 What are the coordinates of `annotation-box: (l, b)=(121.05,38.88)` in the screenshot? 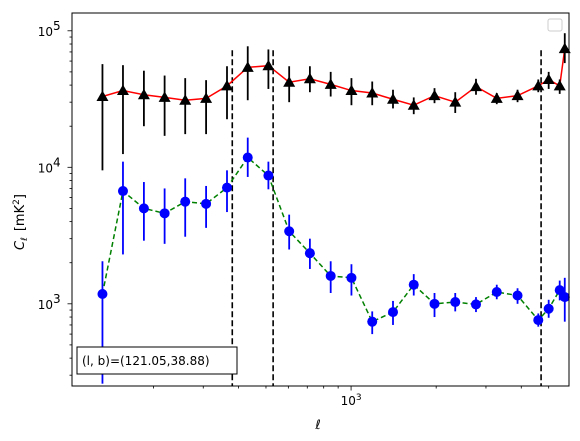 It's located at (157, 360).